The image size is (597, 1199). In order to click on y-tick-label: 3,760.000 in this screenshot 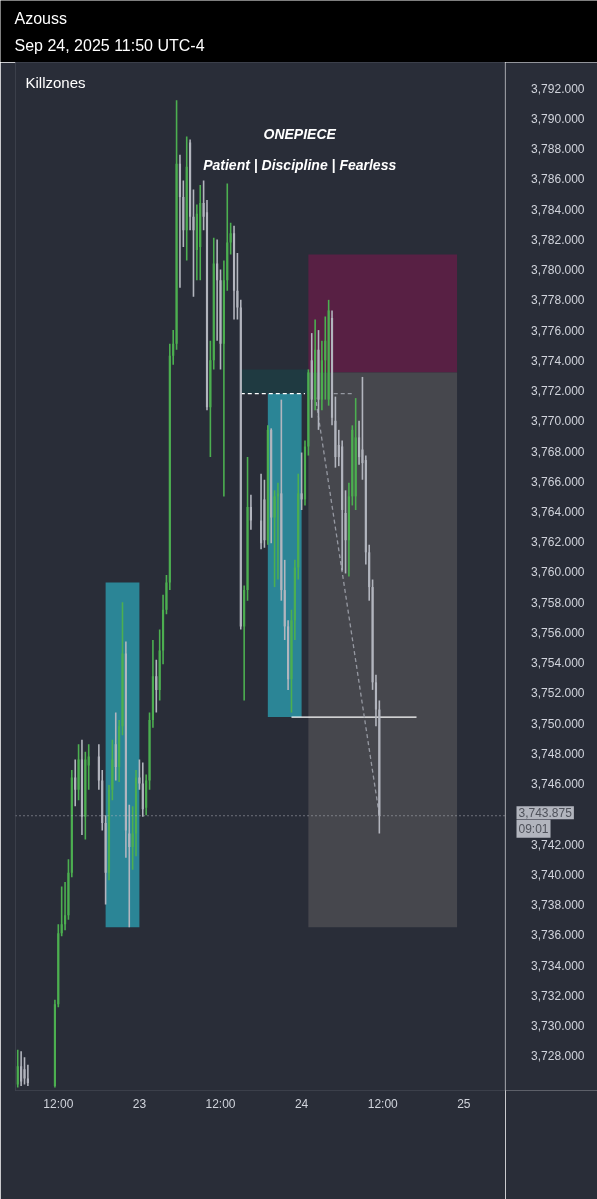, I will do `click(558, 572)`.